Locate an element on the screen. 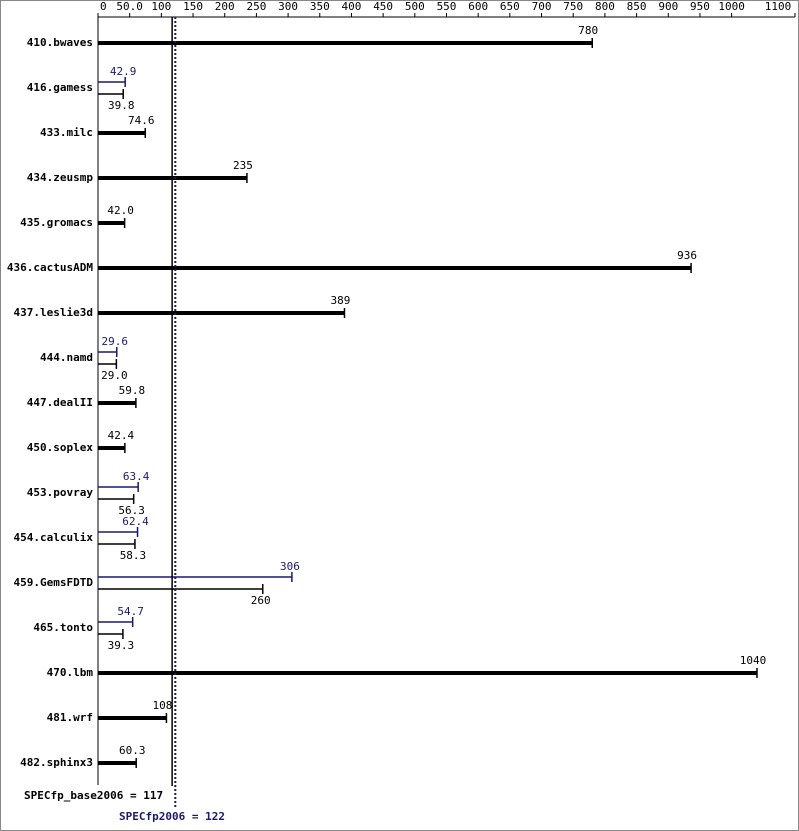 This screenshot has height=831, width=799. value-label: 54.7 is located at coordinates (130, 611).